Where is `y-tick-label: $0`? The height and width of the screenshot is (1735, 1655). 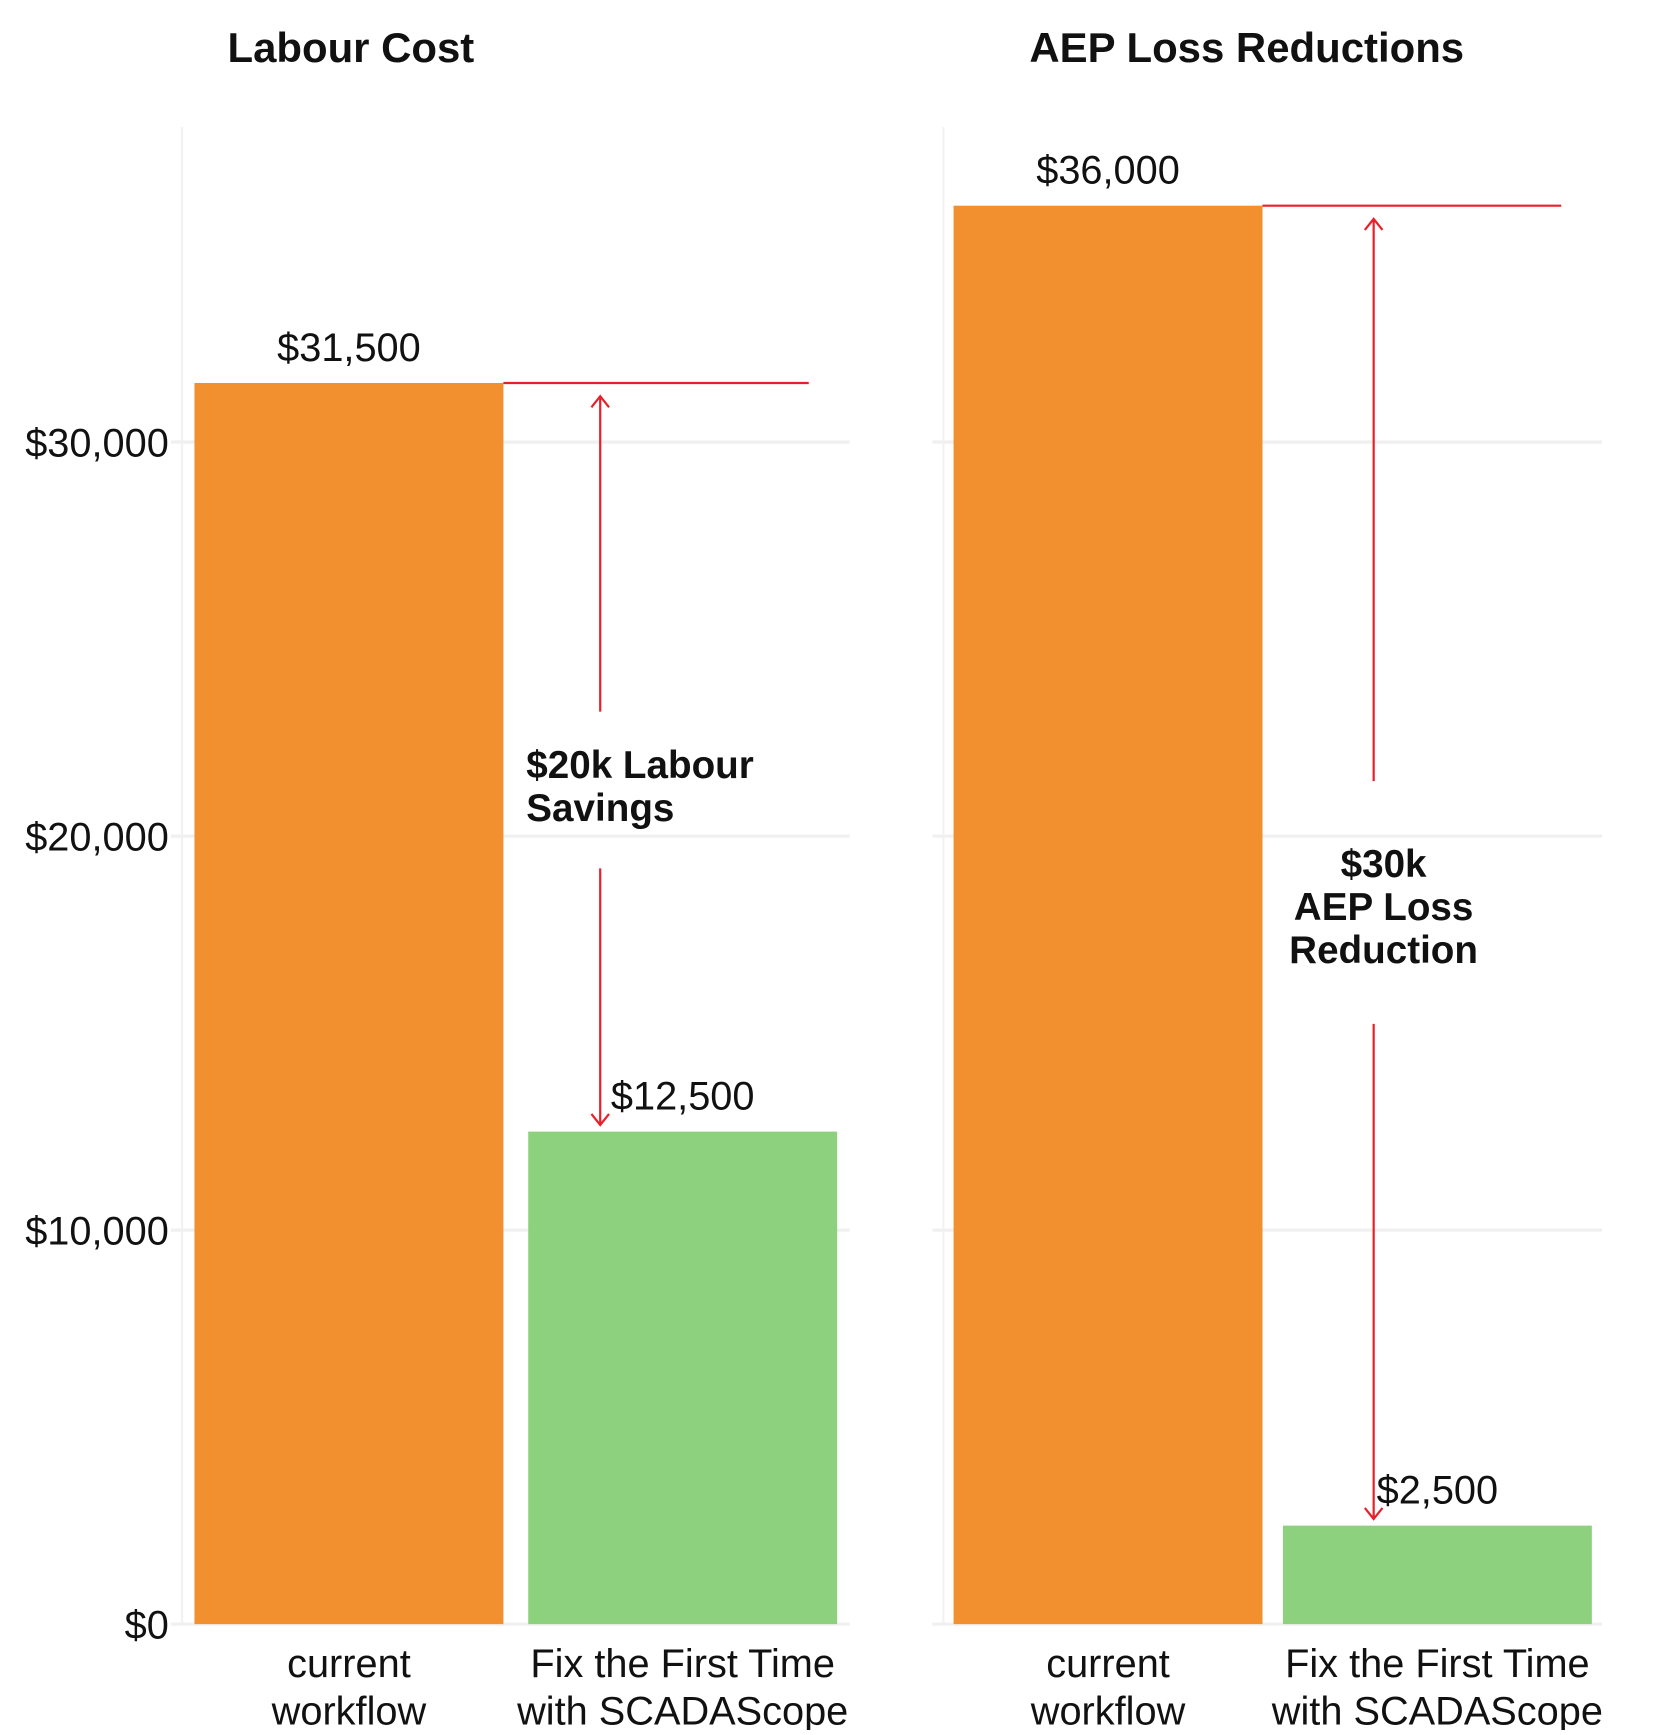 y-tick-label: $0 is located at coordinates (147, 1625).